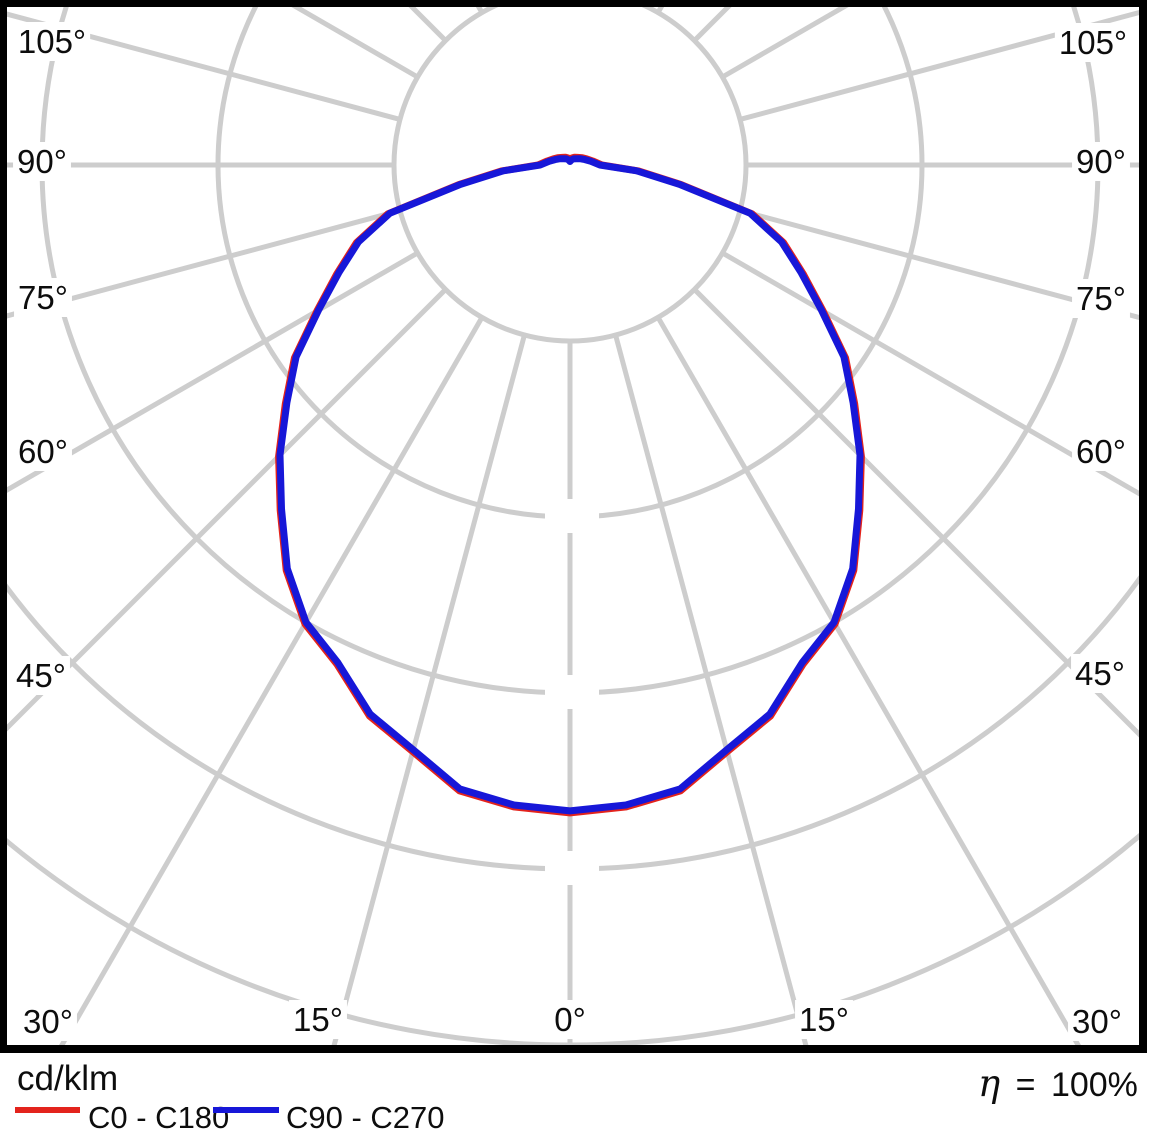 This screenshot has width=1164, height=1143. I want to click on legend-label-c0-c180: C0 - C180, so click(159, 1117).